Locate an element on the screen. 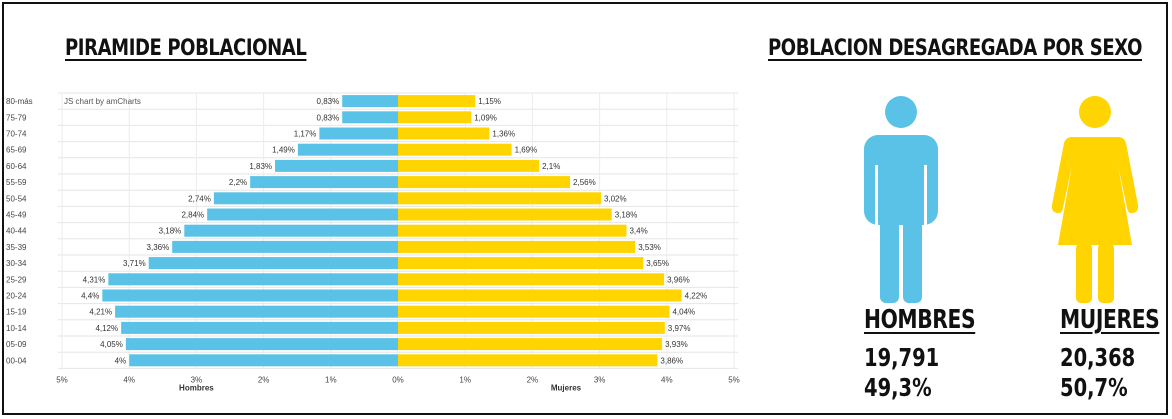 The height and width of the screenshot is (419, 1172). data-label-hombres: 3,18% is located at coordinates (170, 231).